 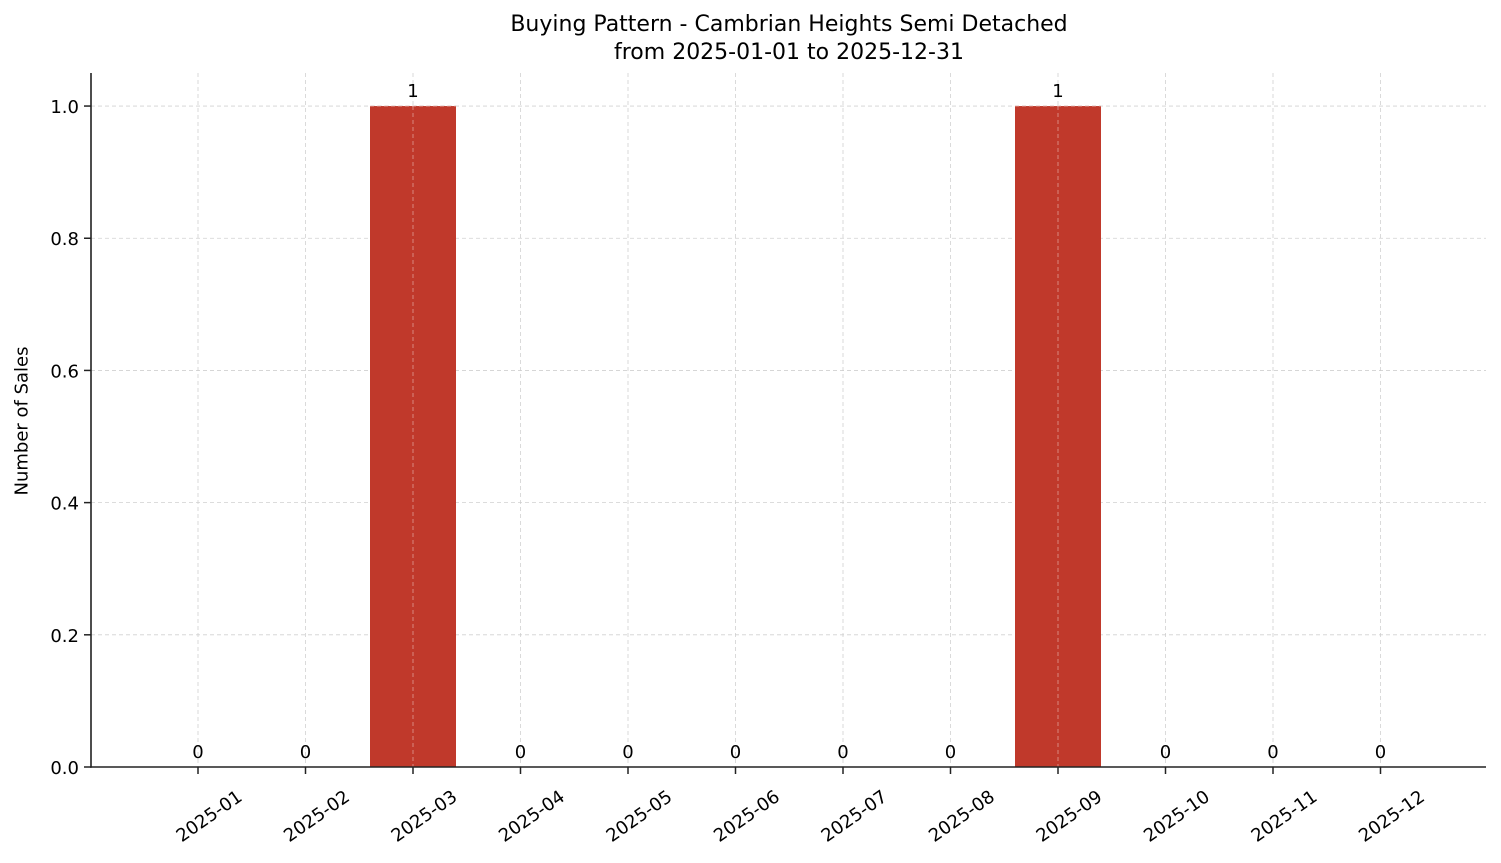 What do you see at coordinates (64, 504) in the screenshot?
I see `y-tick-label: 0.4` at bounding box center [64, 504].